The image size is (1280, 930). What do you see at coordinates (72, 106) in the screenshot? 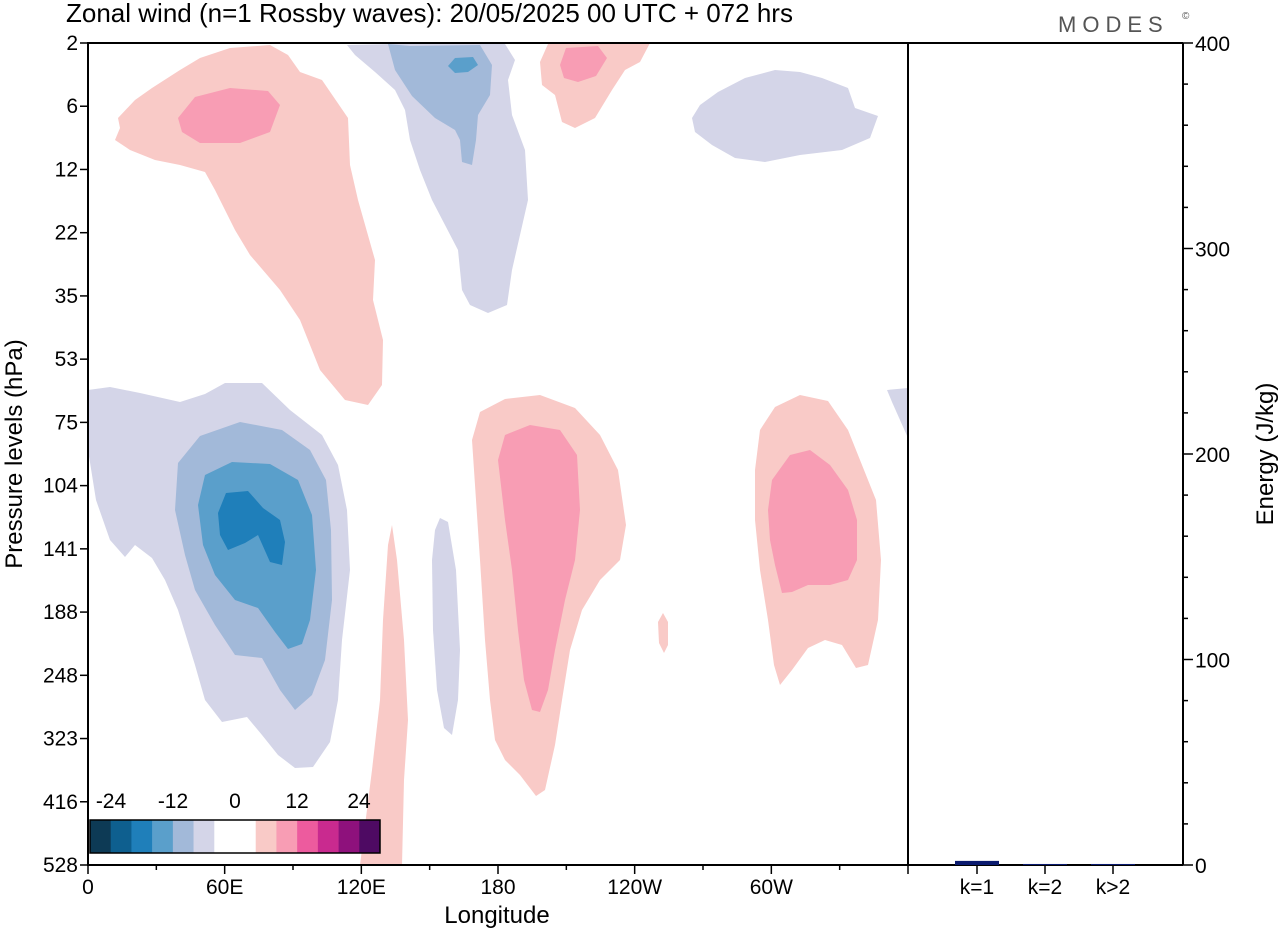
I see `y-tick-label: 6` at bounding box center [72, 106].